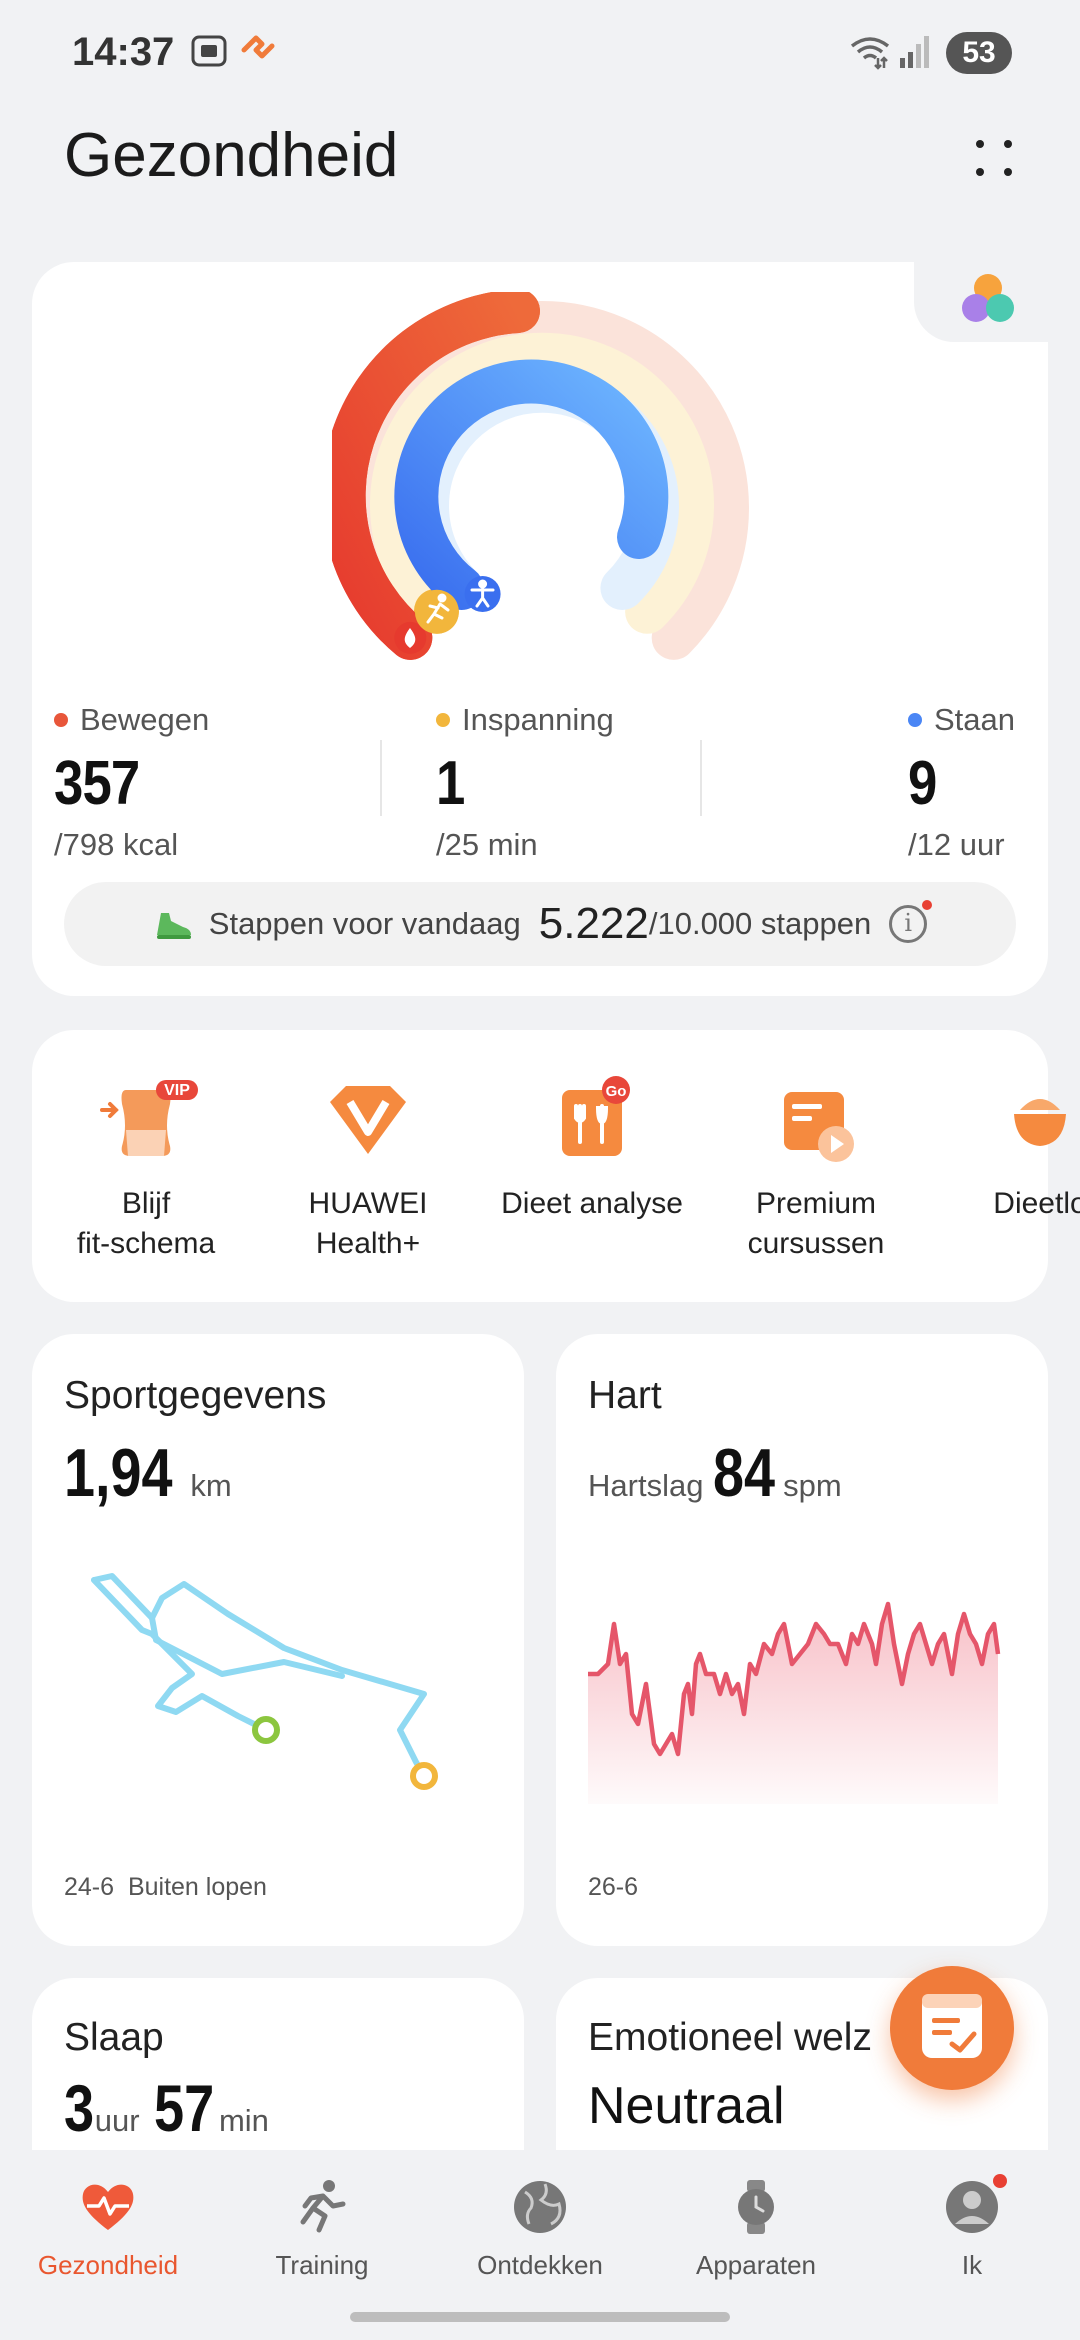  Describe the element at coordinates (915, 720) in the screenshot. I see `stand-dot` at that location.